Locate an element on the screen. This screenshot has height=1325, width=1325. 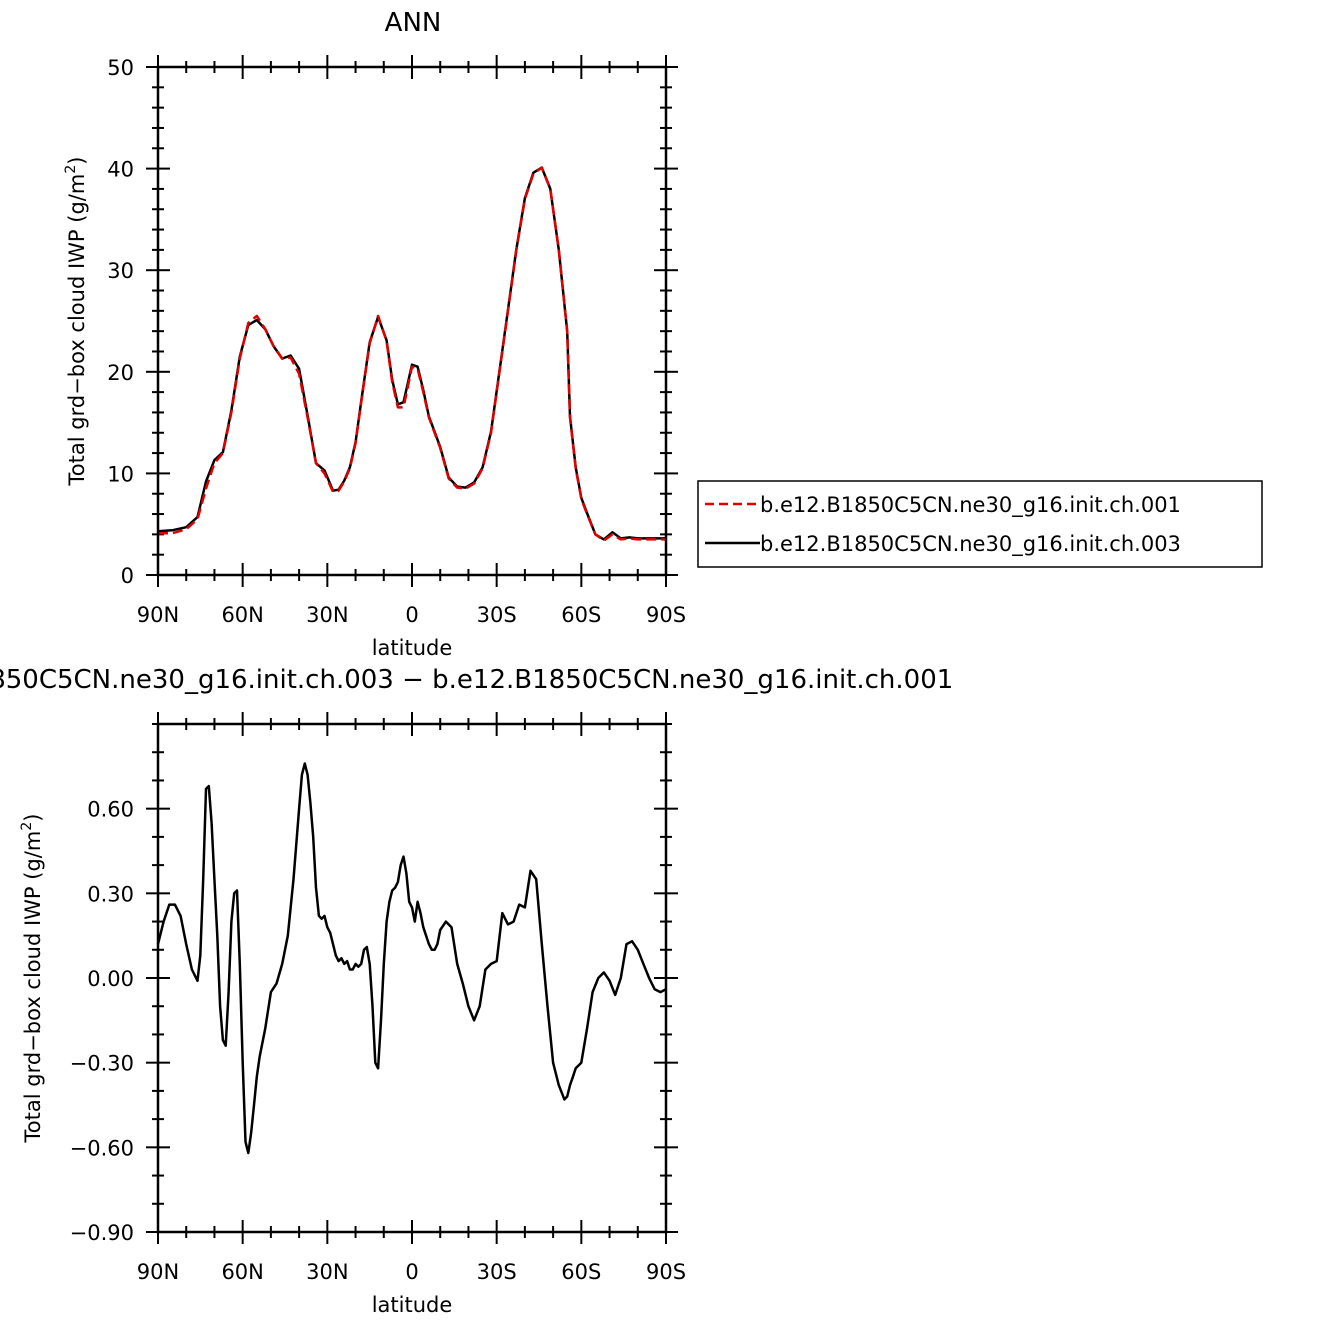
bottom-ytick-label: −0.30 is located at coordinates (102, 1064).